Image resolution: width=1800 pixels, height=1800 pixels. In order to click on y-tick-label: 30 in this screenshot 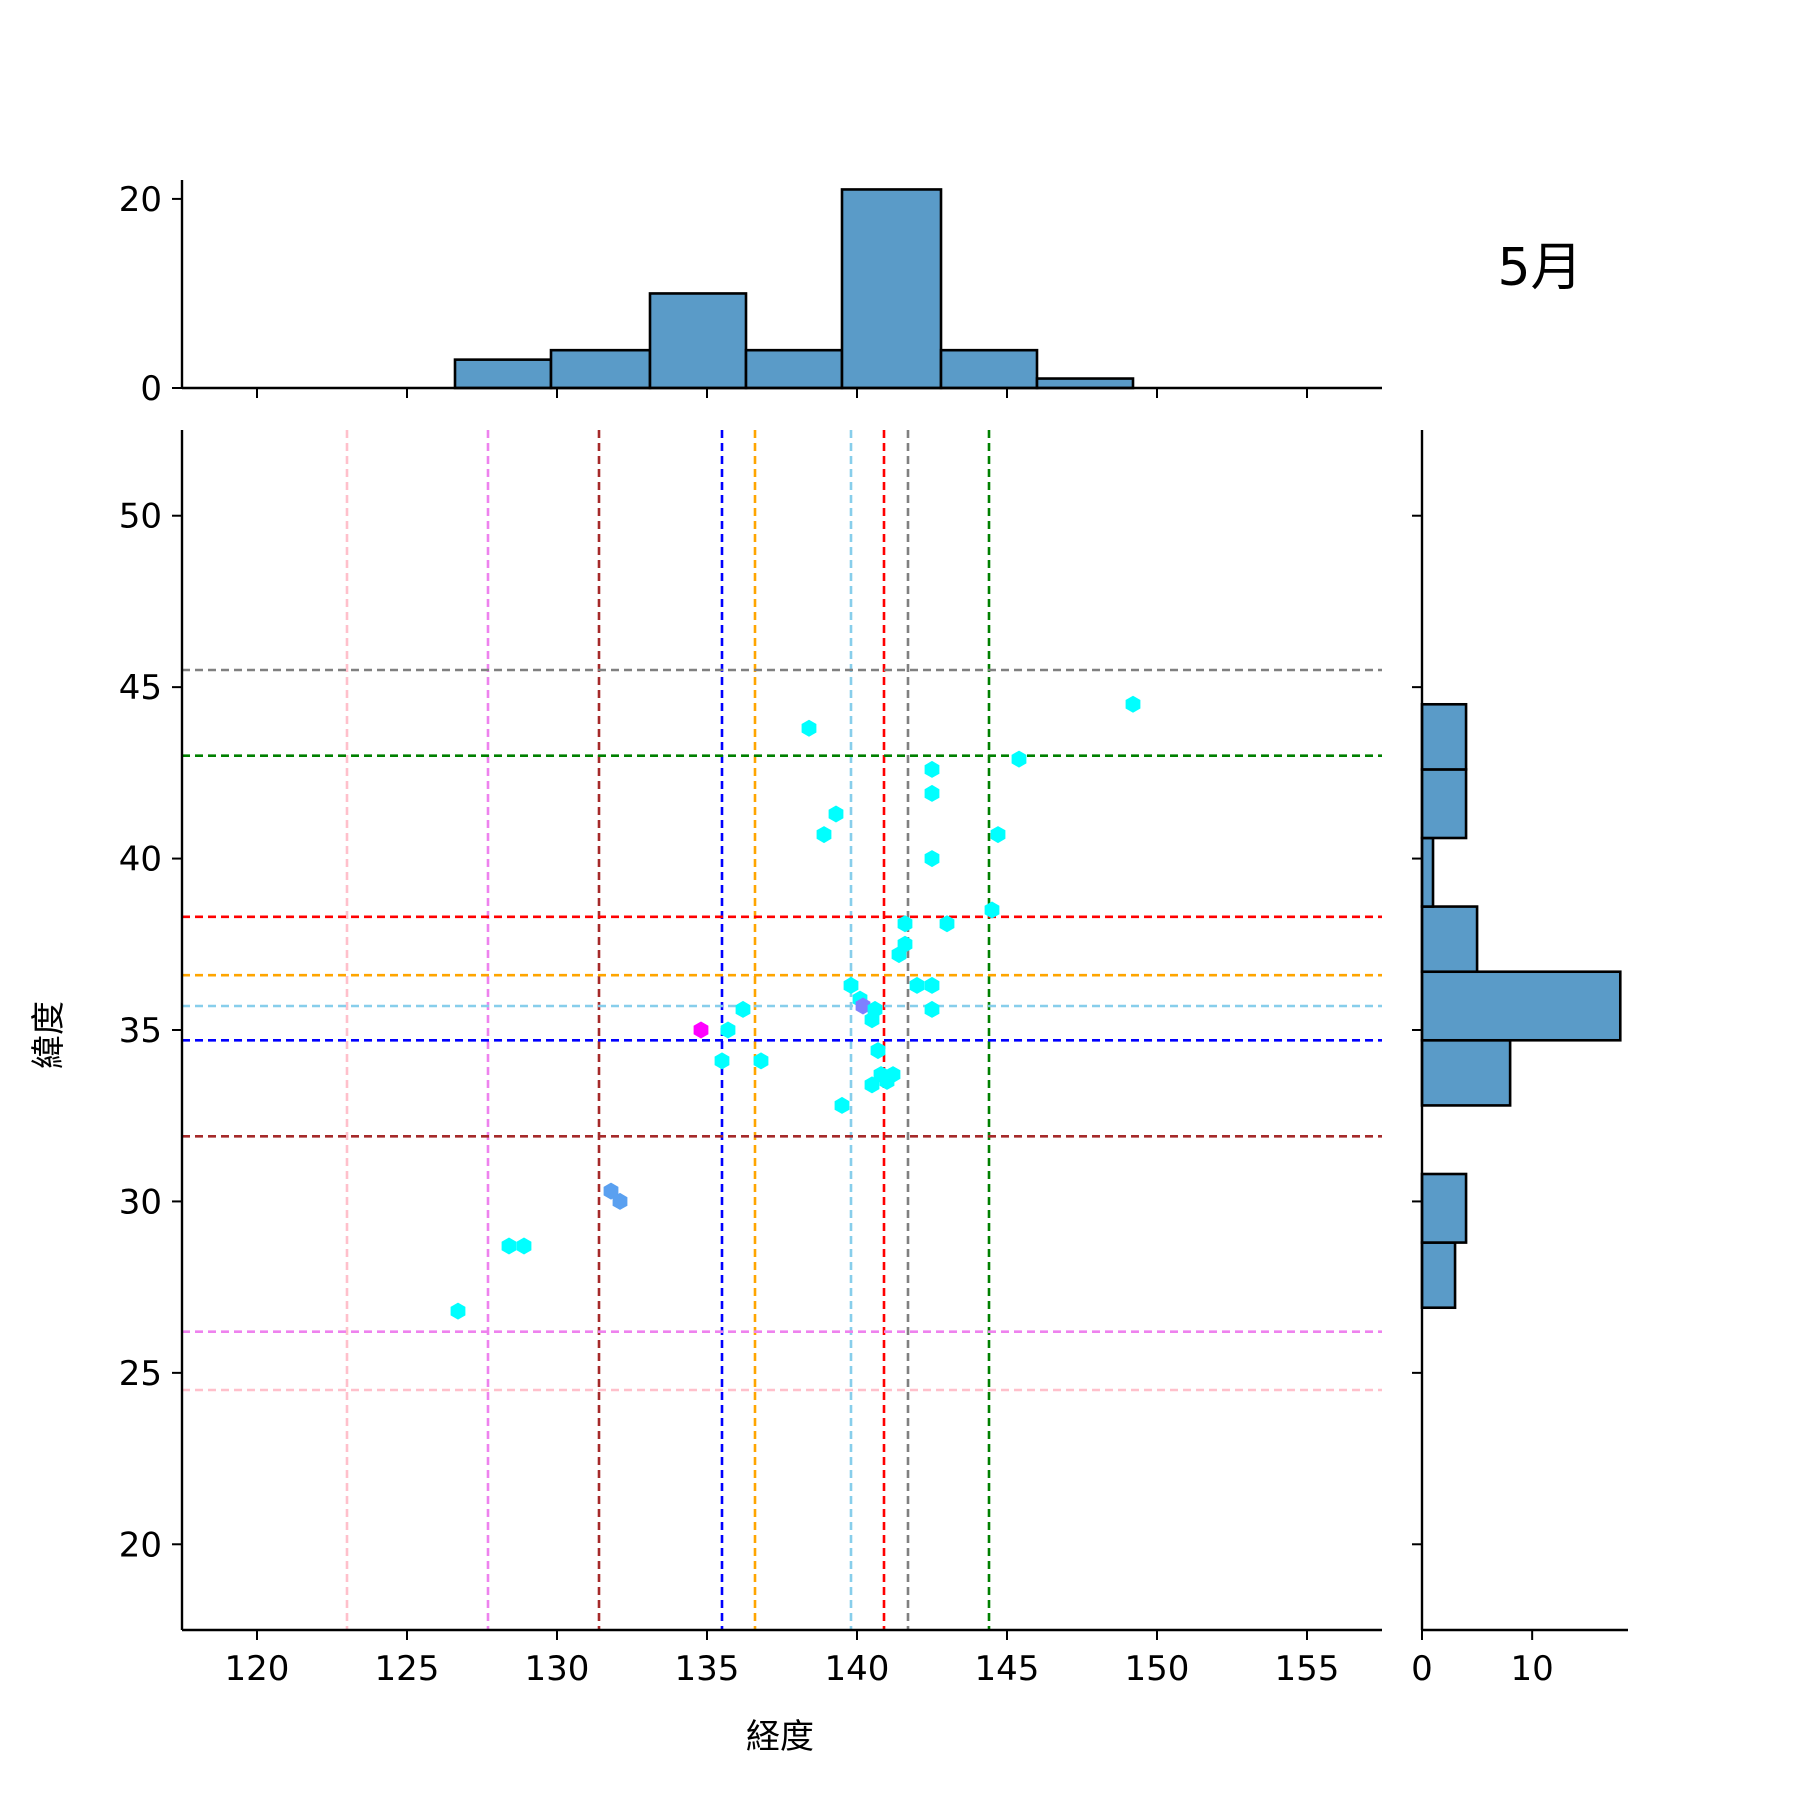, I will do `click(140, 1202)`.